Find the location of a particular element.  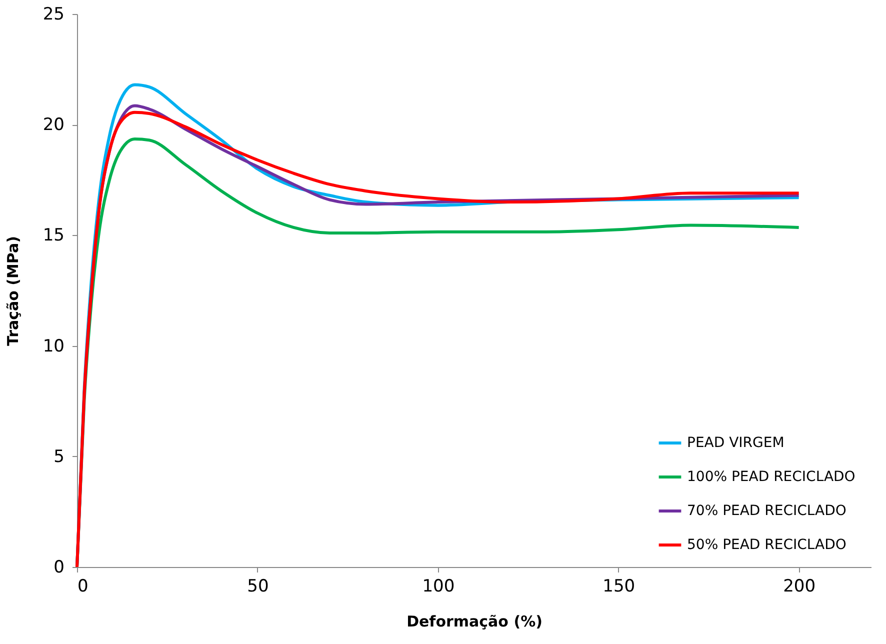

y-tick-label: 5 is located at coordinates (59, 456).